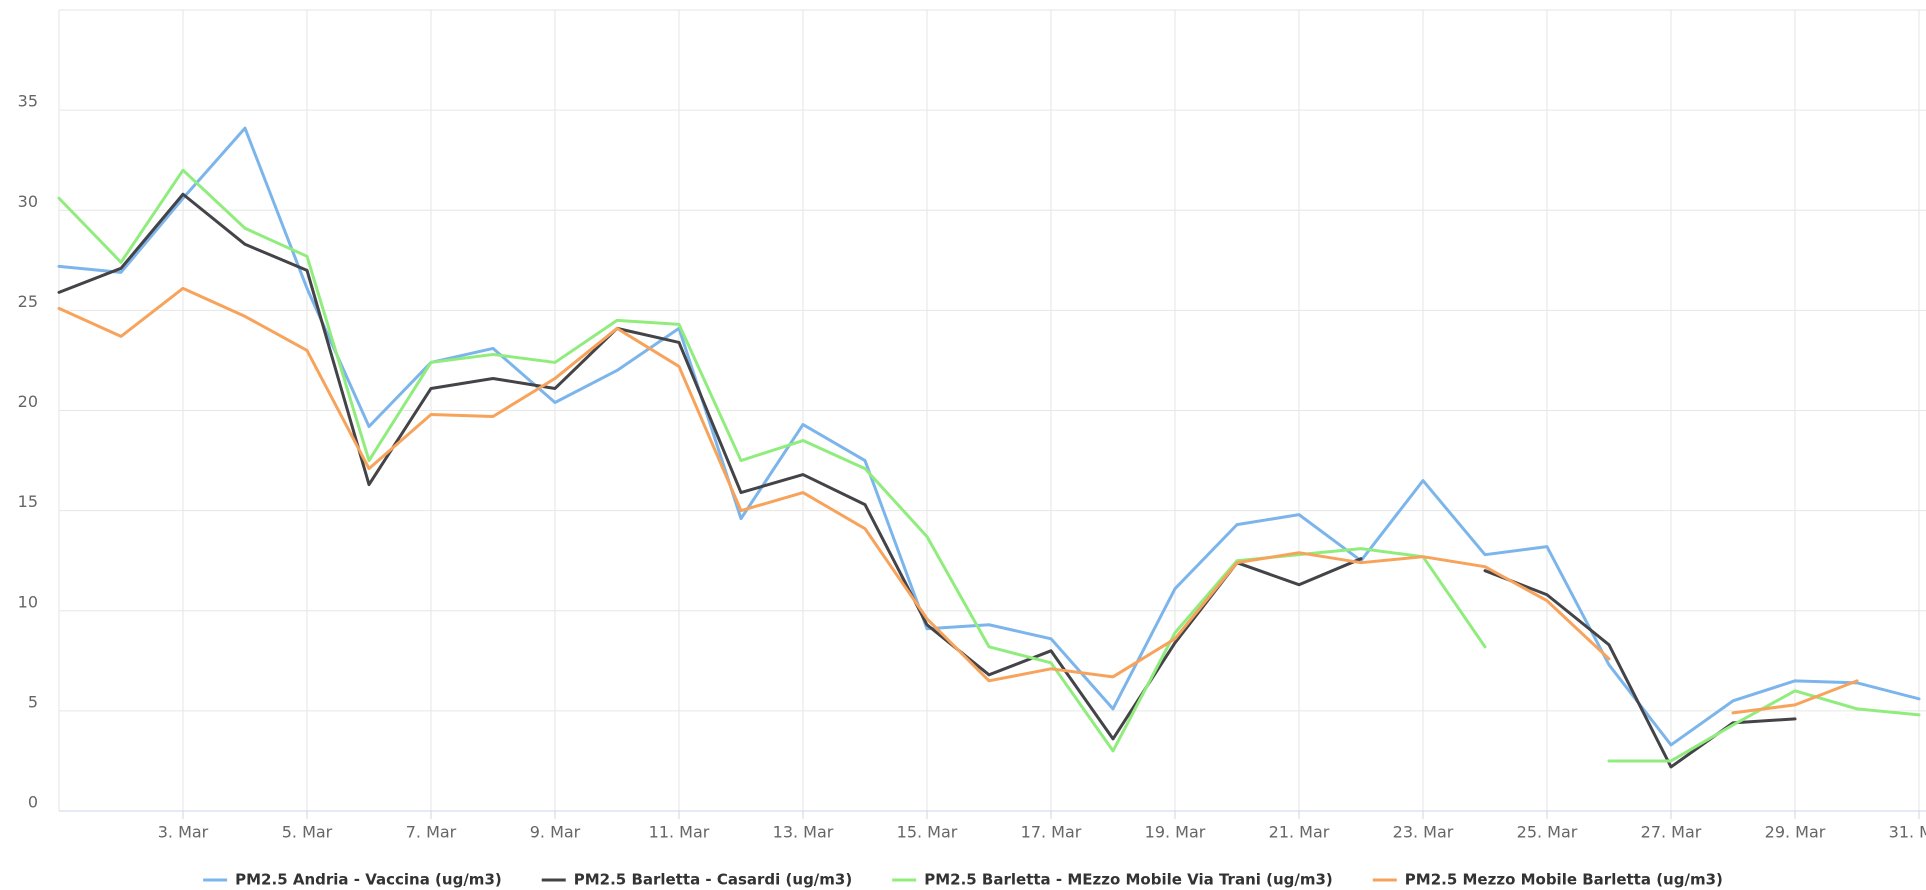 The width and height of the screenshot is (1926, 890). Describe the element at coordinates (1907, 832) in the screenshot. I see `x-tick-label: 31. Mar` at that location.